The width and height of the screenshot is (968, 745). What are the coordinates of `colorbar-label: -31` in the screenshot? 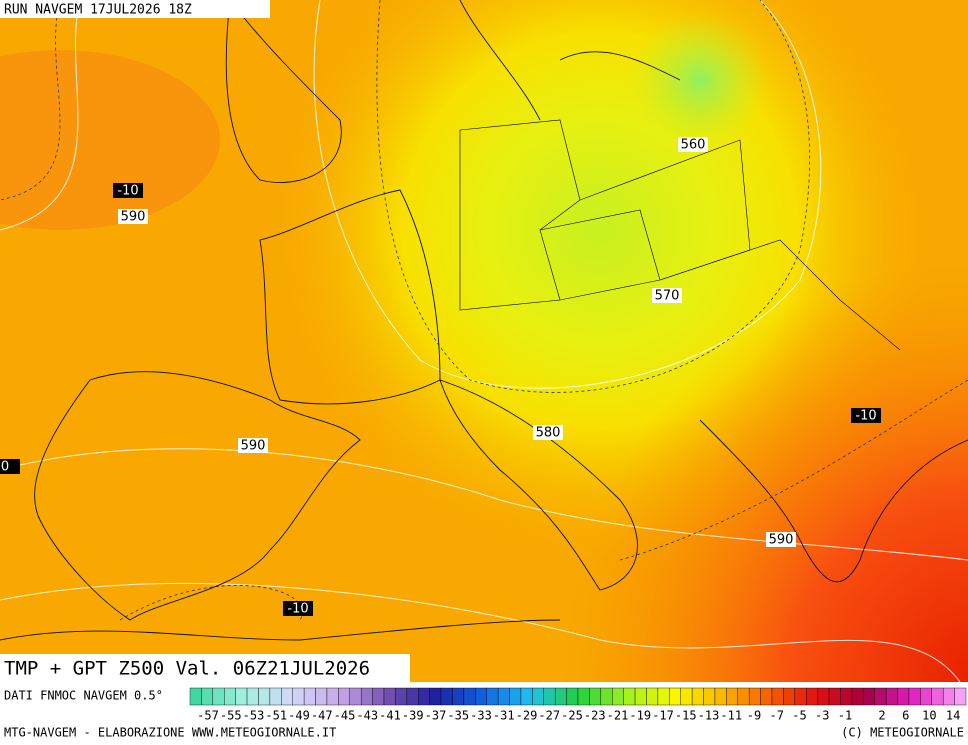 It's located at (504, 716).